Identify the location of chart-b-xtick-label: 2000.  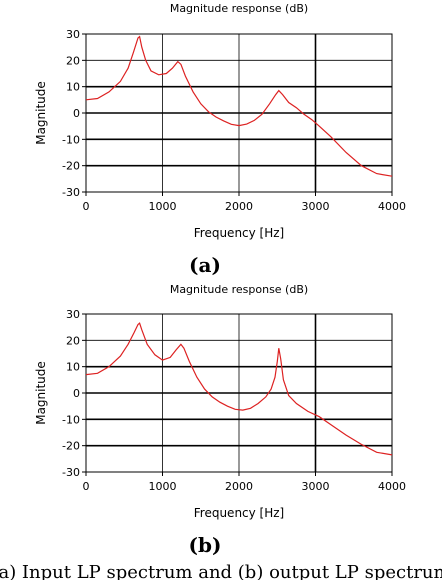
(239, 486).